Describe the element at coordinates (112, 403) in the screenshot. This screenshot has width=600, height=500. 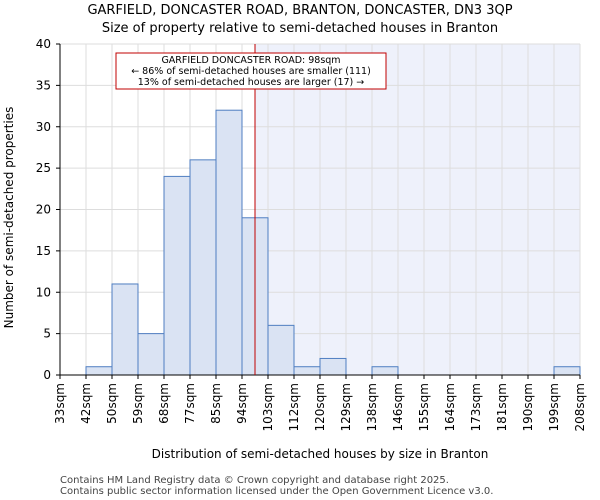
I see `x-tick-label: 50sqm` at that location.